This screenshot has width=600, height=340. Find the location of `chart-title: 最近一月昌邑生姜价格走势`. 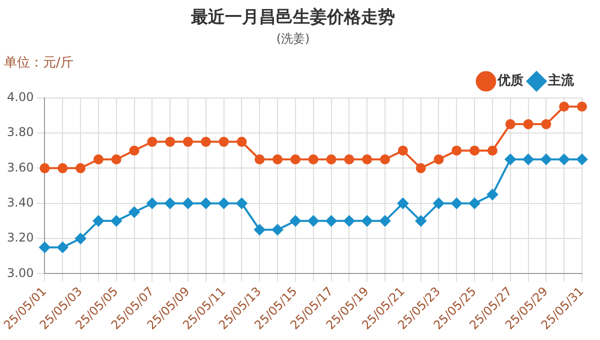

chart-title: 最近一月昌邑生姜价格走势 is located at coordinates (292, 17).